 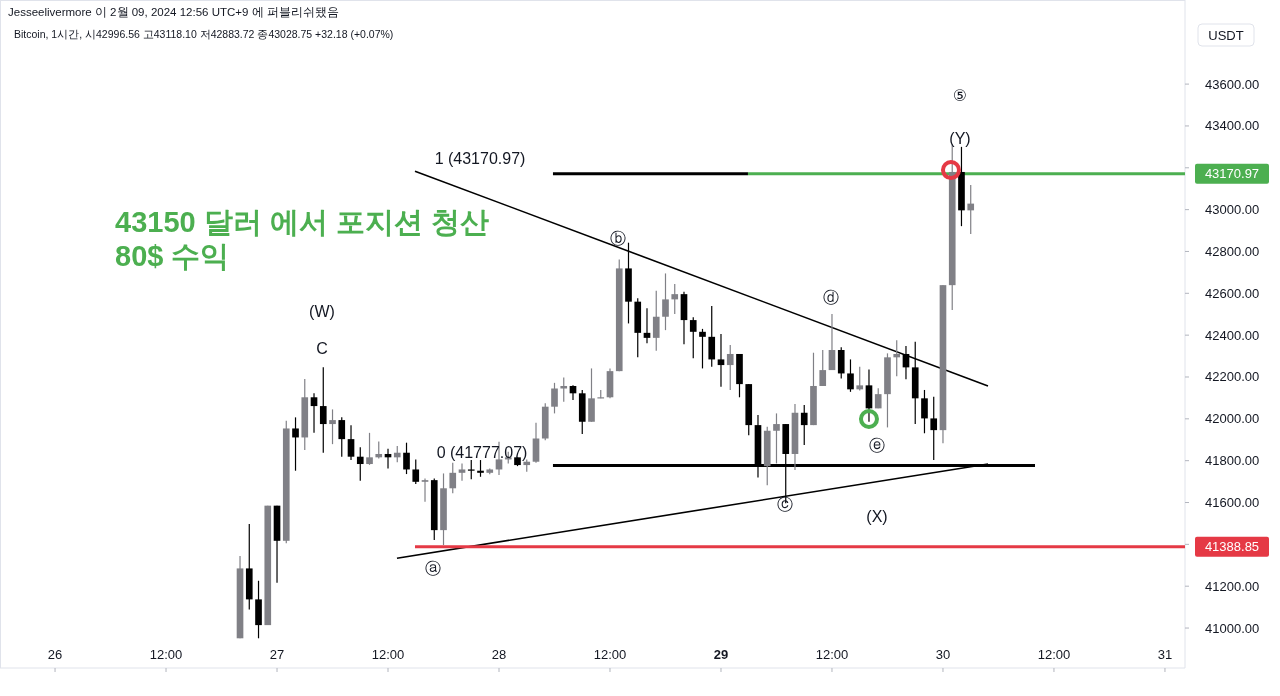 I want to click on y-tick-label: 42600.00, so click(x=1232, y=293).